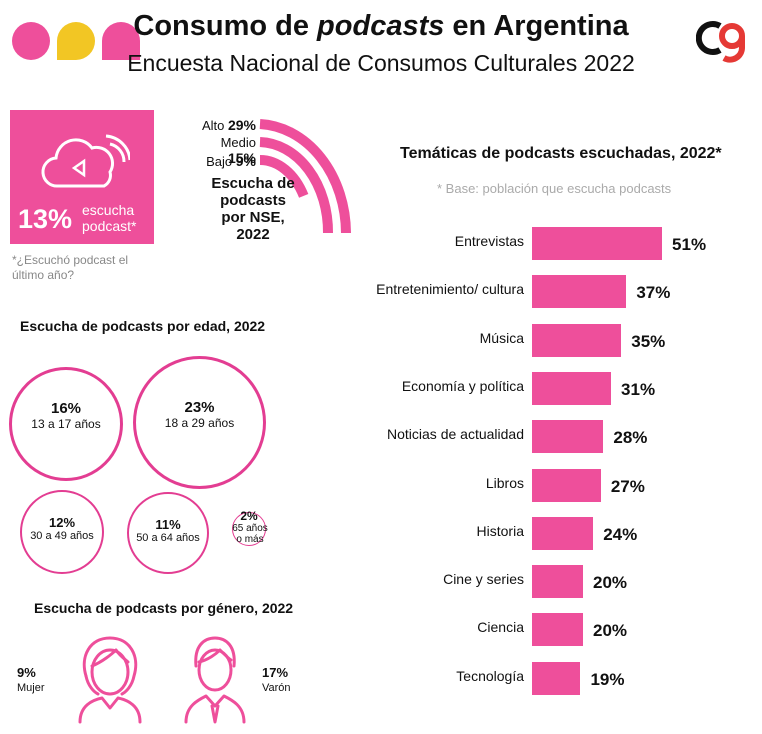  I want to click on male-label: Varón, so click(276, 688).